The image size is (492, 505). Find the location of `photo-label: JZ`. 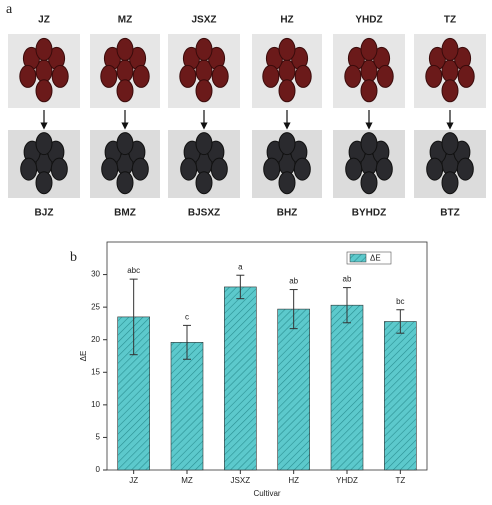

photo-label: JZ is located at coordinates (44, 20).